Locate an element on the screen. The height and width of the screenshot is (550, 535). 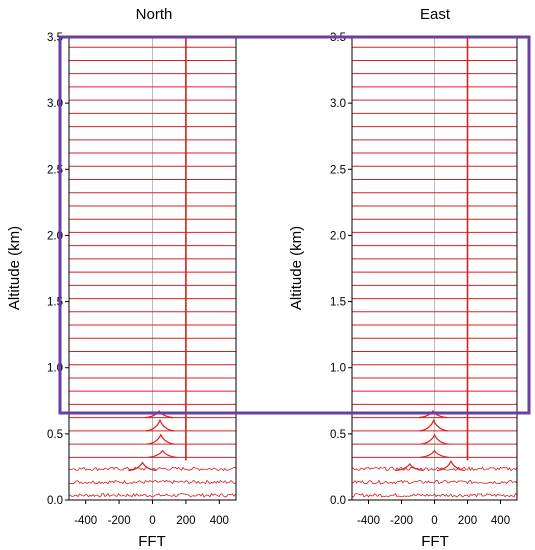
north-x-tick-label-3: 200 is located at coordinates (185, 521).